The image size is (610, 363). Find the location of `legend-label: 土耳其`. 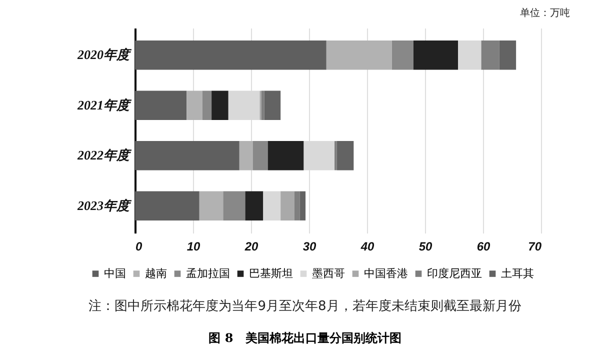

legend-label: 土耳其 is located at coordinates (517, 273).